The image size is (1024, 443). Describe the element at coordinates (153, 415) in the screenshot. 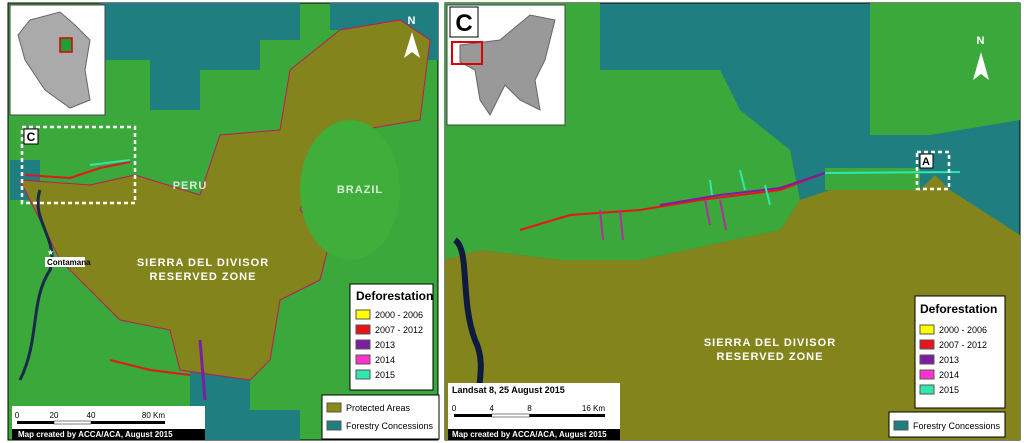

I see `scale-label: 80 Km` at that location.